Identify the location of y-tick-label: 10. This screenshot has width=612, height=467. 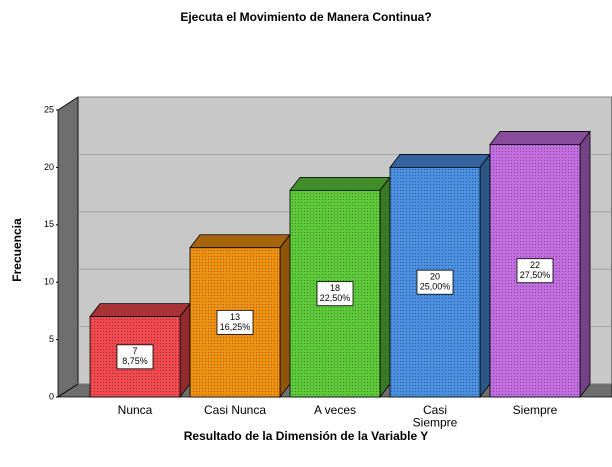
(49, 282).